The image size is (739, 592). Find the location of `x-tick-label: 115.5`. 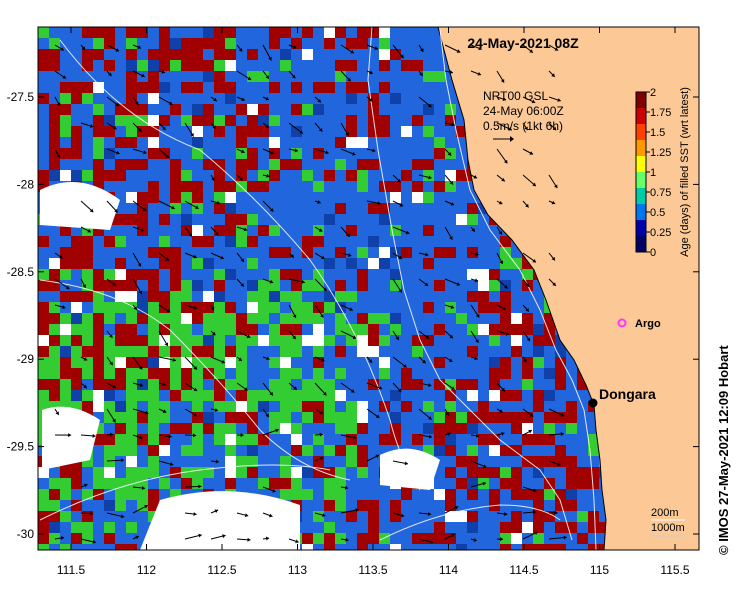

x-tick-label: 115.5 is located at coordinates (674, 570).